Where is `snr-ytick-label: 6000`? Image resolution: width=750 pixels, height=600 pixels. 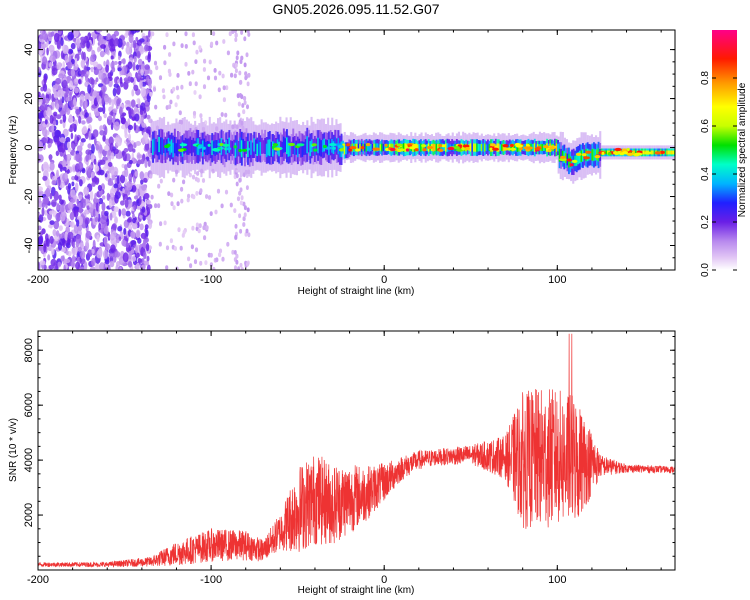
snr-ytick-label: 6000 is located at coordinates (29, 405).